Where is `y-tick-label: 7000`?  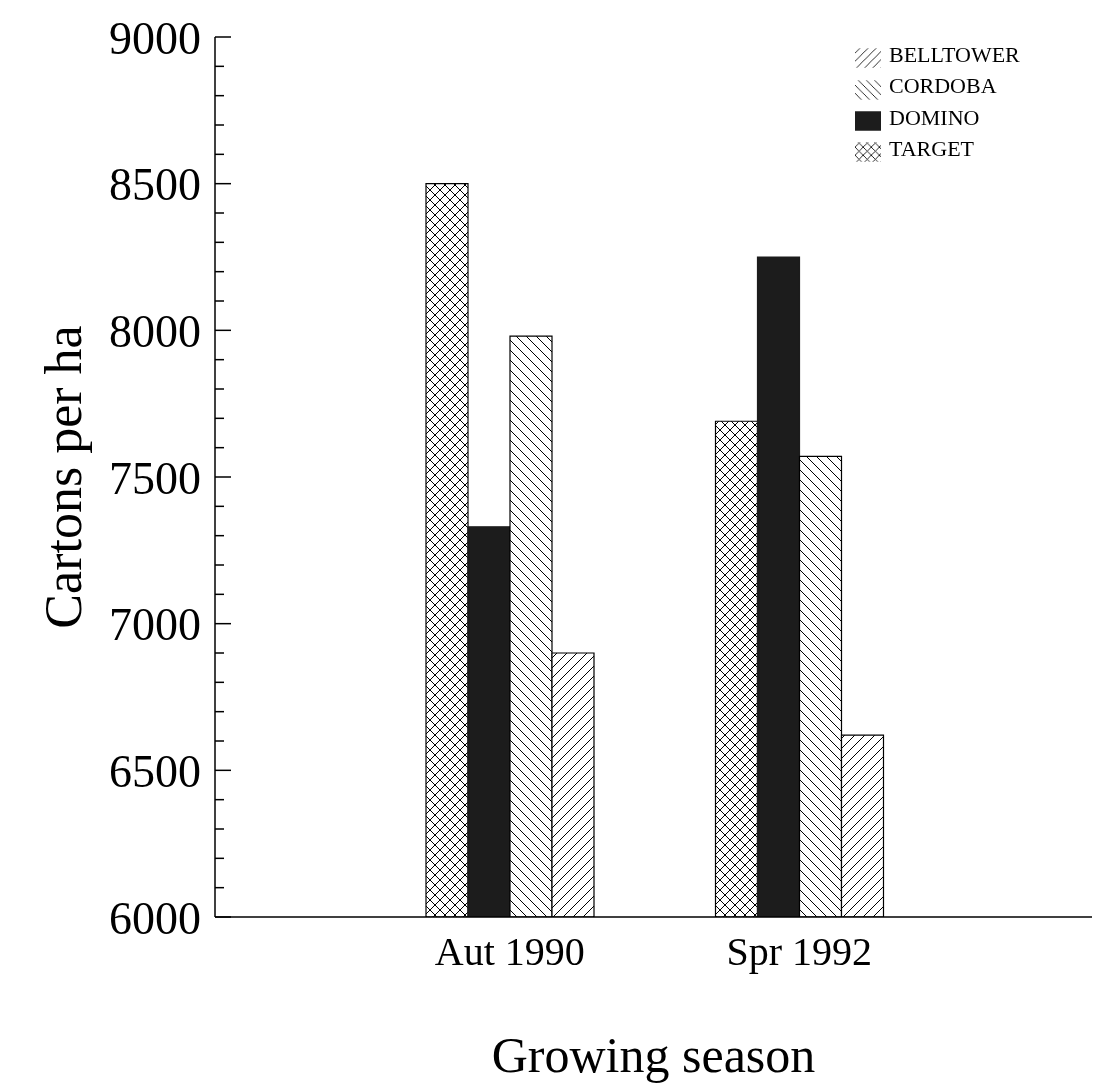
y-tick-label: 7000 is located at coordinates (155, 625).